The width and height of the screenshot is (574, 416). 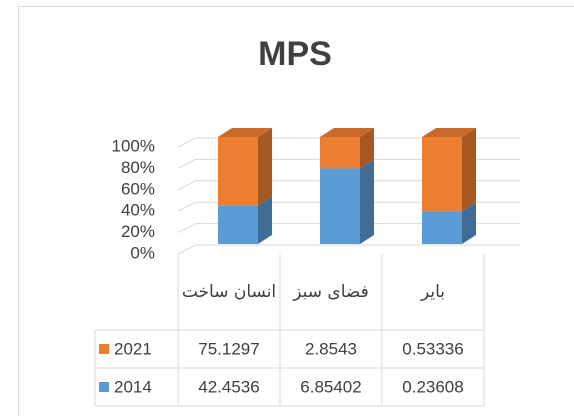 I want to click on y-tick-label: 100%, so click(x=133, y=145).